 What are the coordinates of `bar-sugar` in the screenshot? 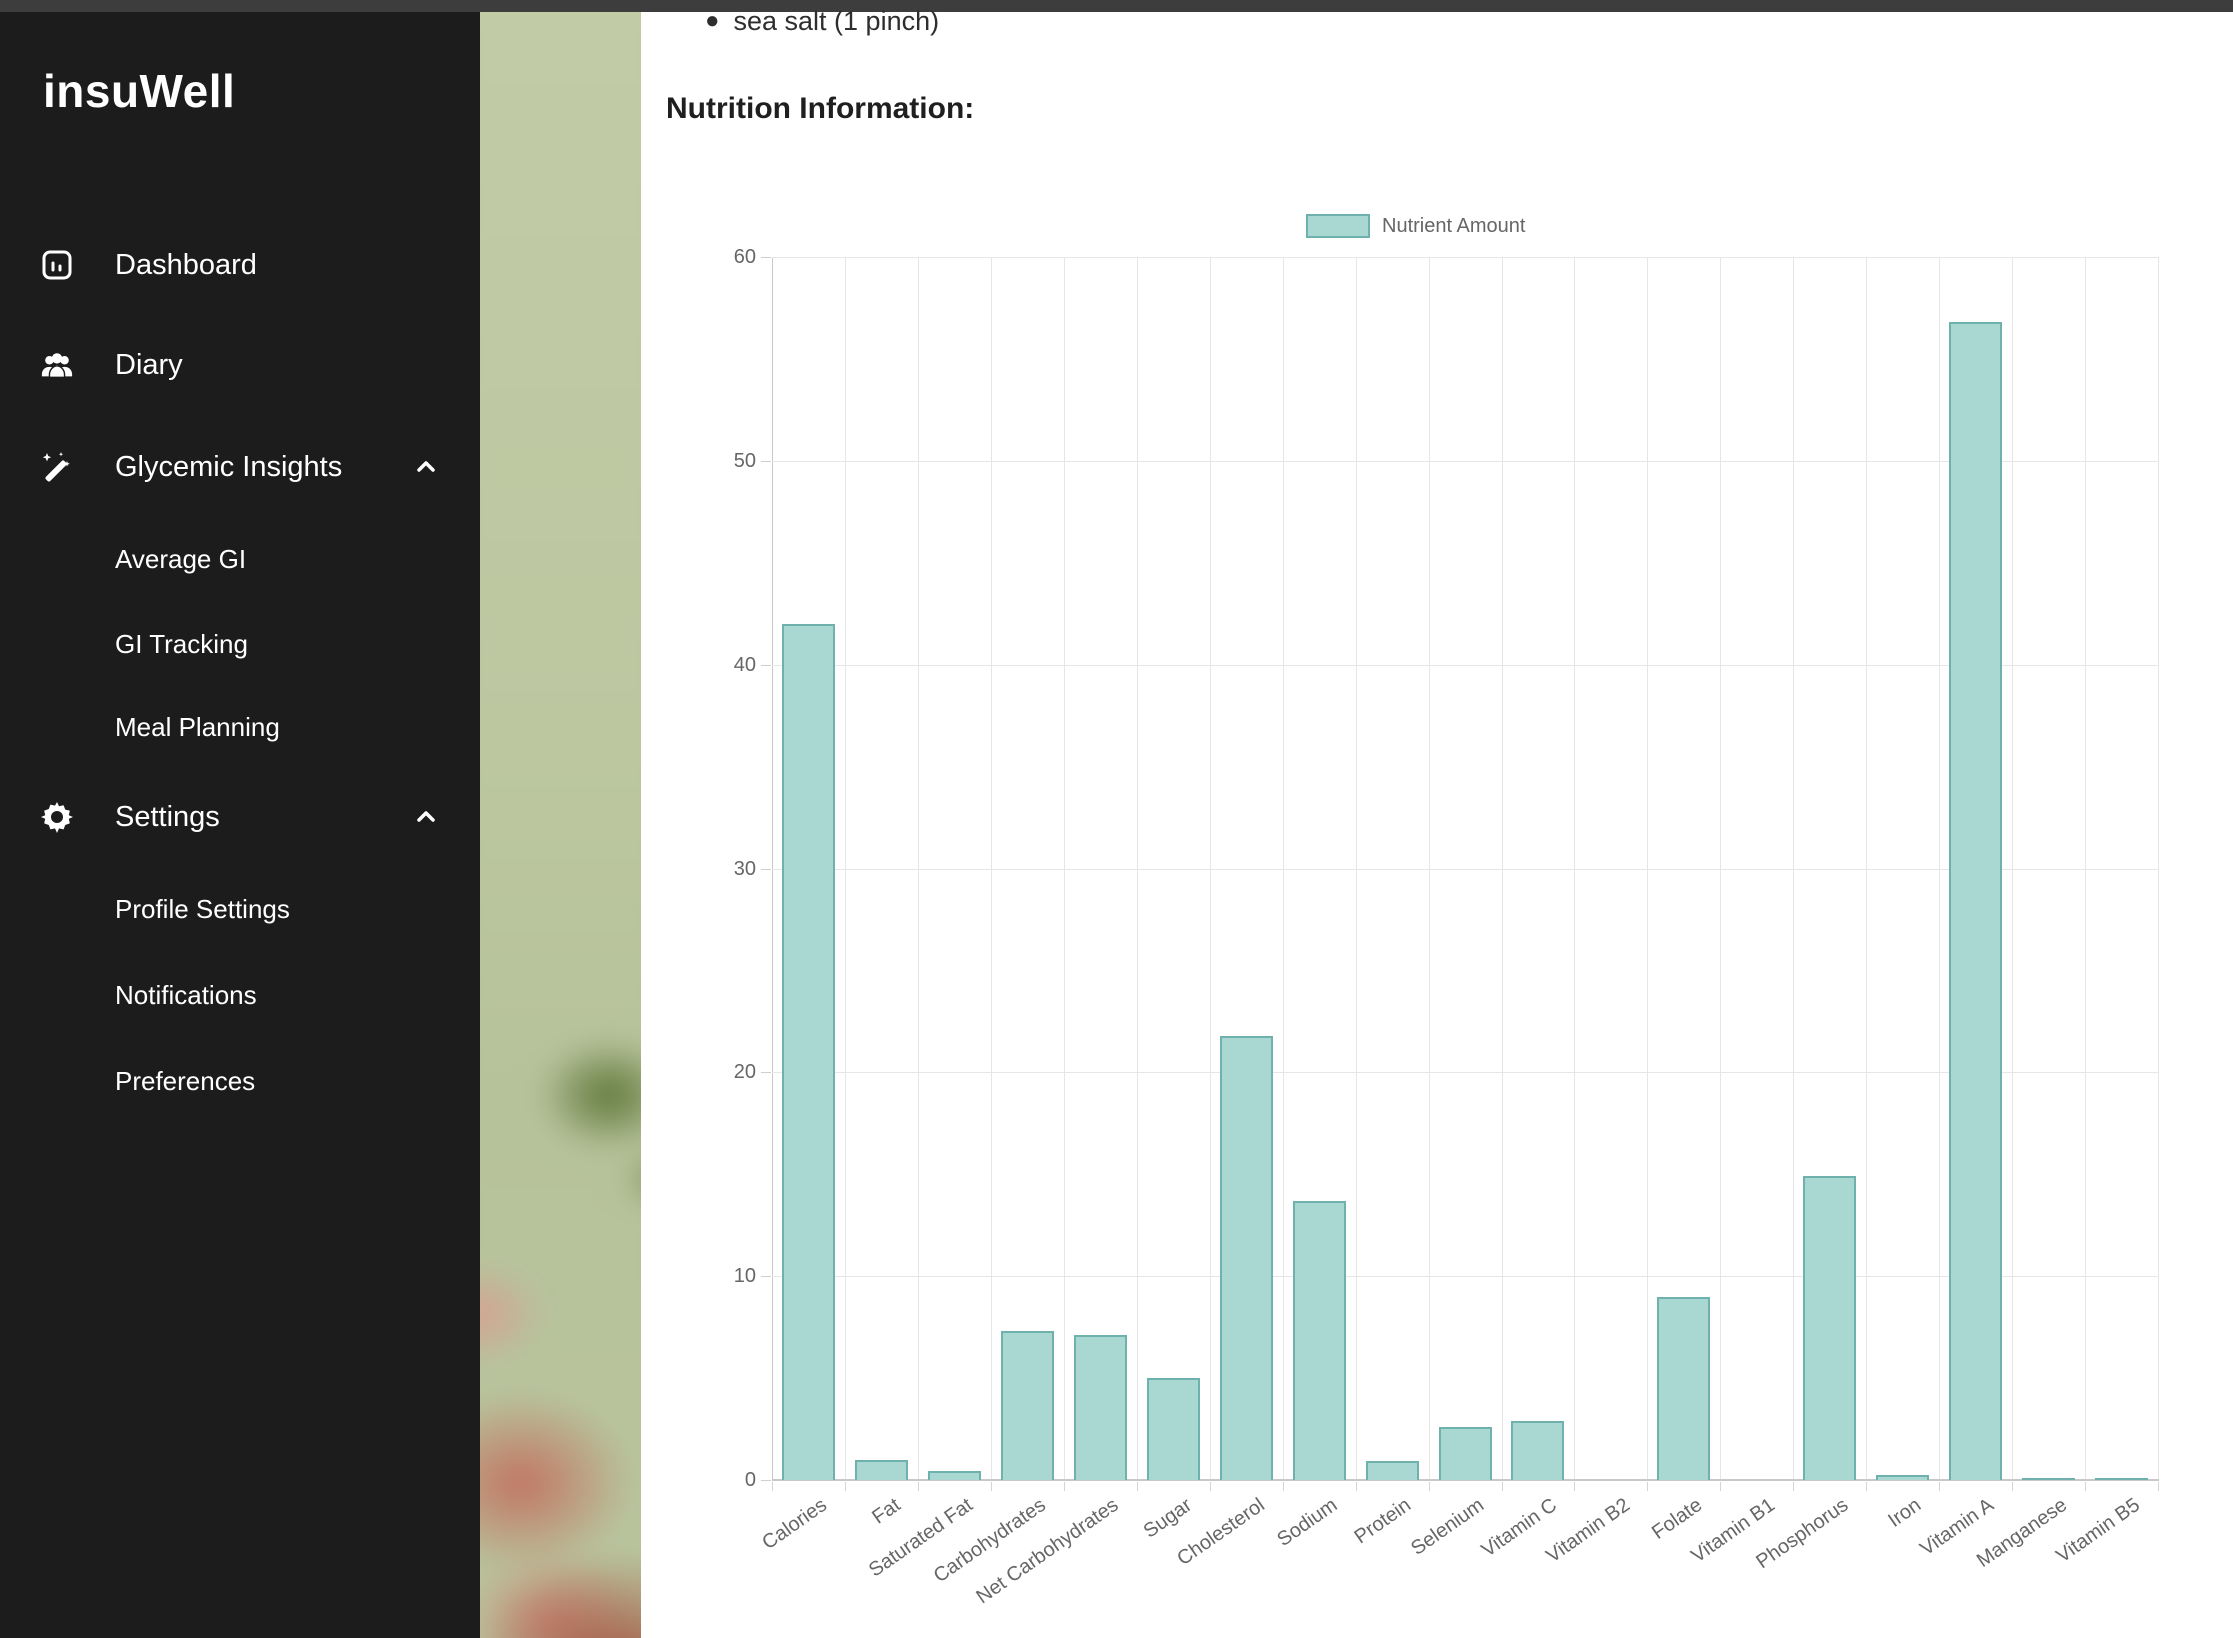 It's located at (1173, 1429).